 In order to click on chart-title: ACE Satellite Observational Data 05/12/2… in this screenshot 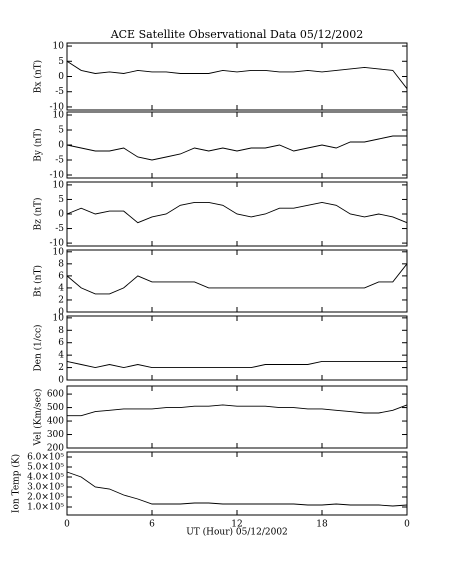, I will do `click(237, 34)`.